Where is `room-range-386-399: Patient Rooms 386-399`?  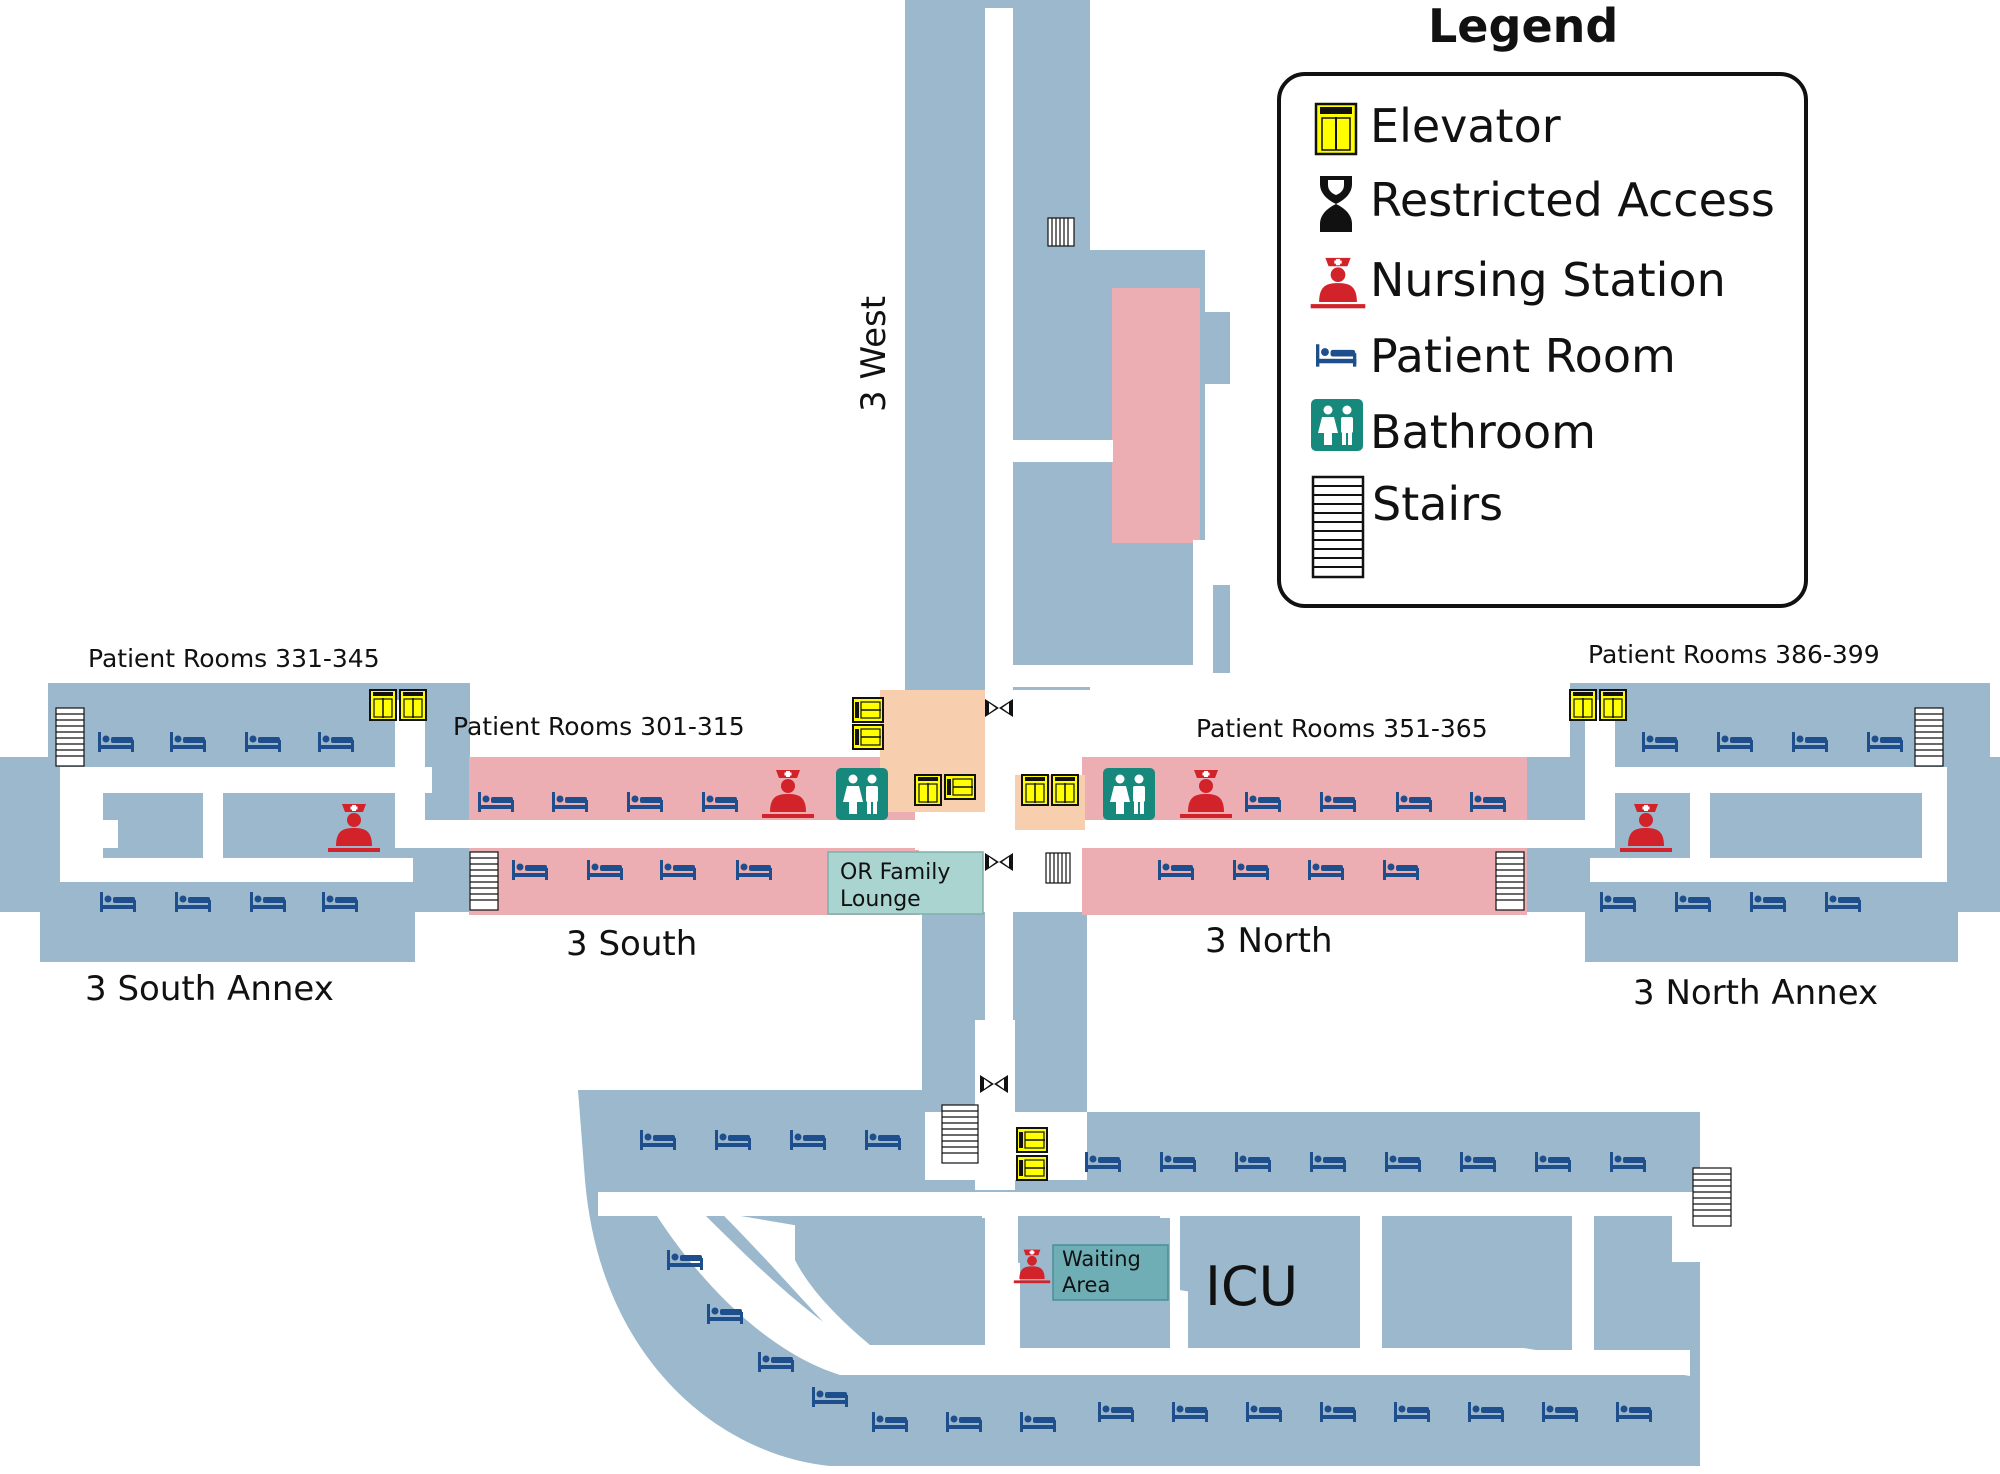
room-range-386-399: Patient Rooms 386-399 is located at coordinates (1734, 654).